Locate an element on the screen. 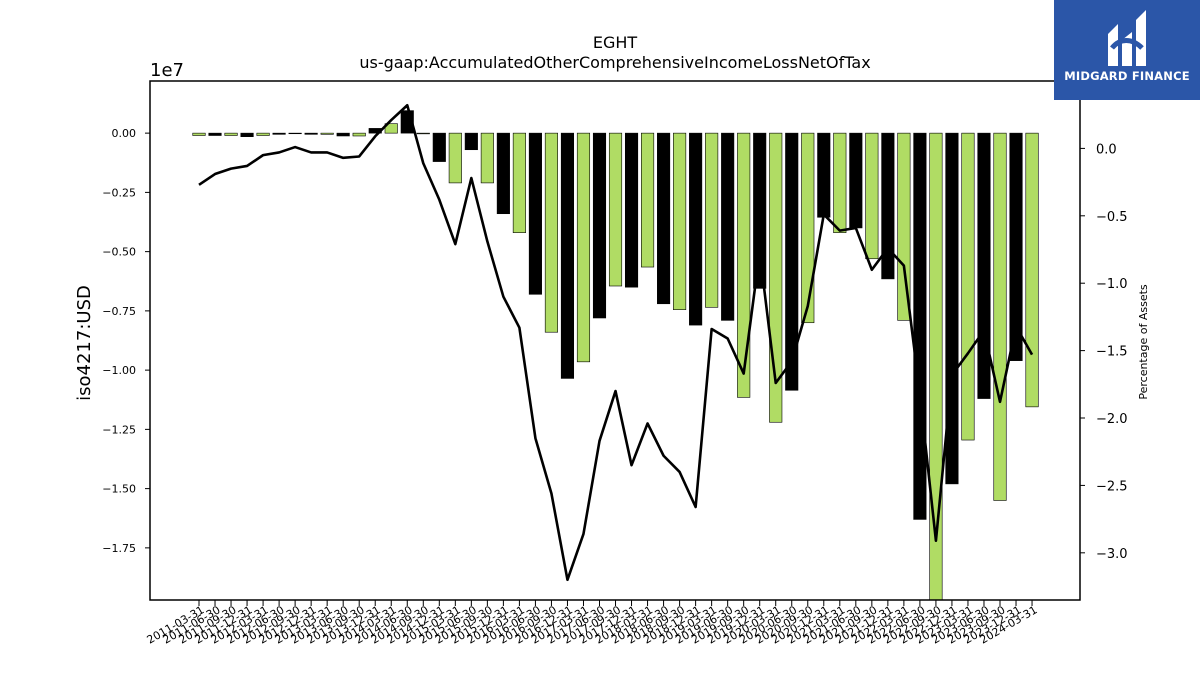  y-axis: 0.00 −0.25 −0.50 −0.75 −1.00 −1.25 −1.50 −1.75 is located at coordinates (126, 341).